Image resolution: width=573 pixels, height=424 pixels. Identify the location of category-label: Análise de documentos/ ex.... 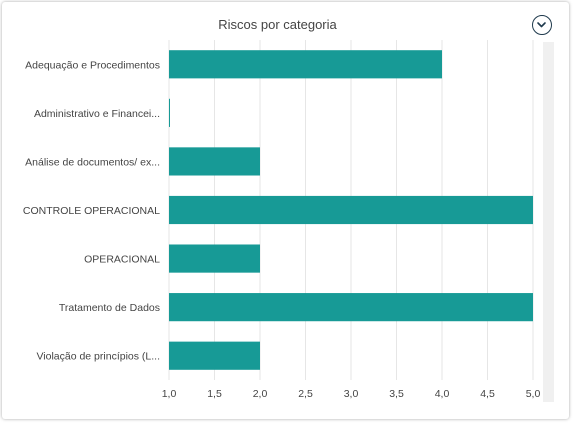
(92, 162).